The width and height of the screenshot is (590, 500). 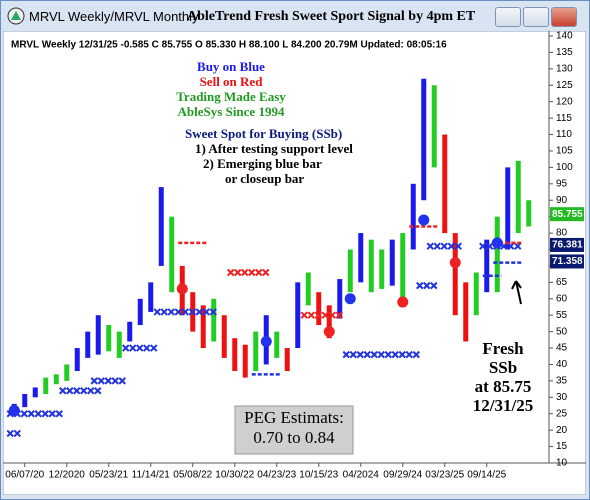 I want to click on y-tick-label: 30, so click(x=562, y=397).